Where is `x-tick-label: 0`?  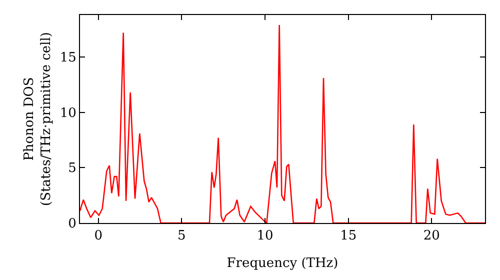 x-tick-label: 0 is located at coordinates (98, 236).